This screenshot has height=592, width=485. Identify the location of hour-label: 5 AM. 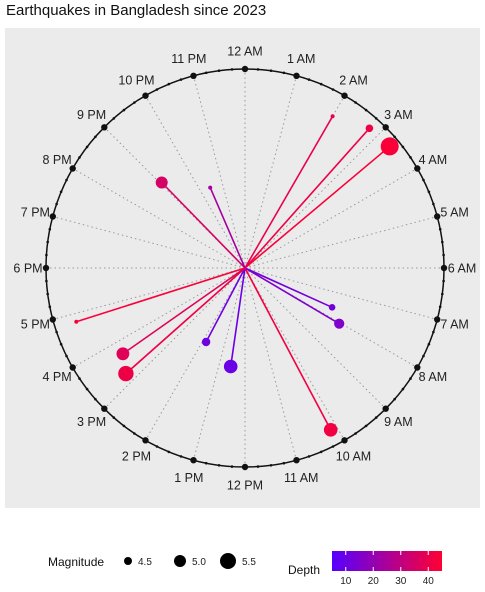
(454, 212).